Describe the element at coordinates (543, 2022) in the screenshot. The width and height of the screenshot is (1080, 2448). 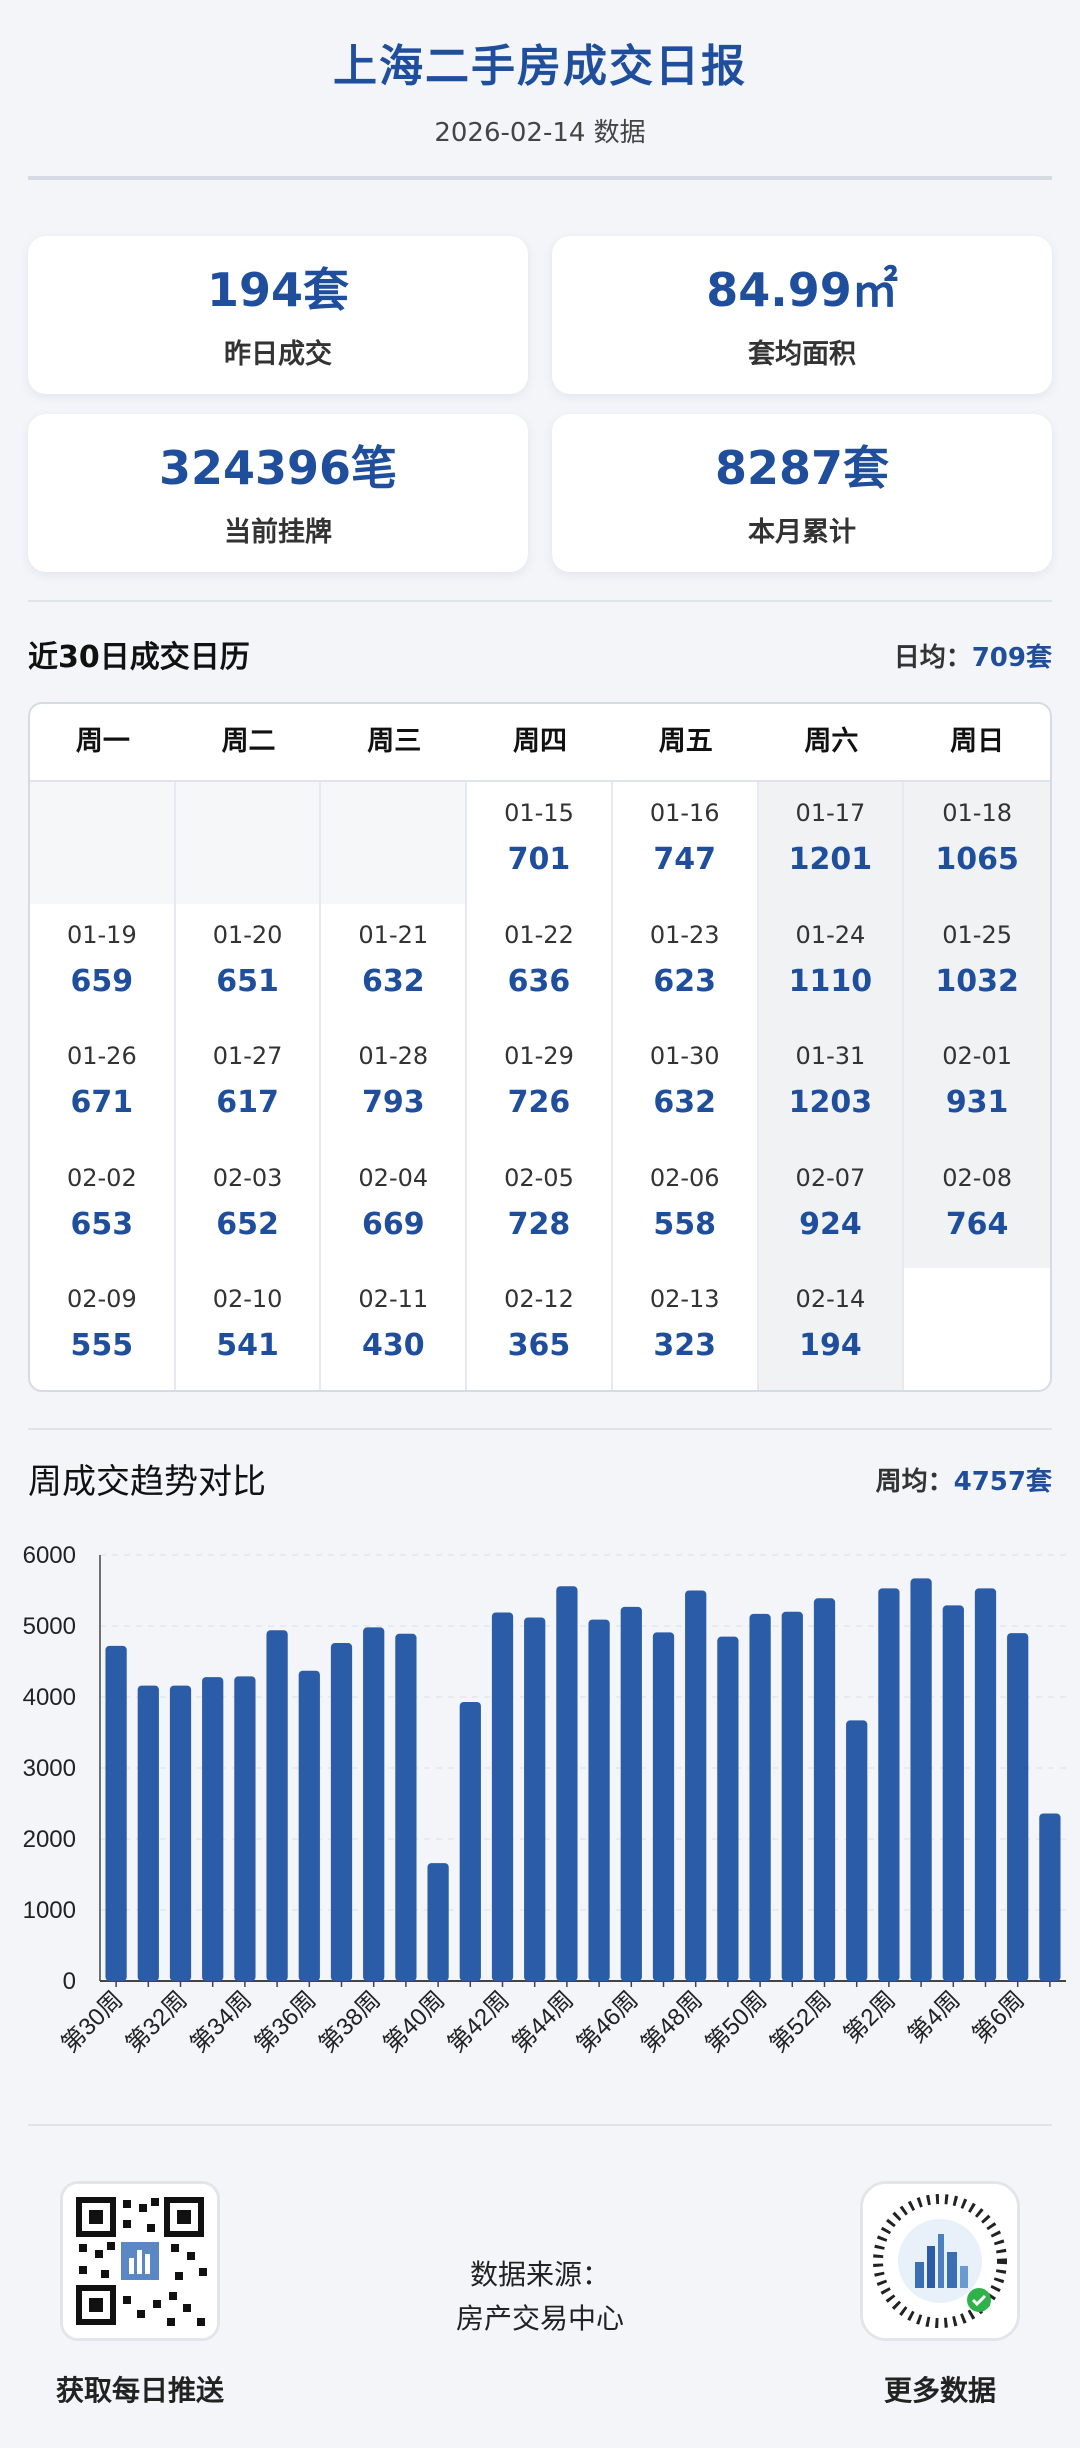
I see `x-tick-label: 第44周` at that location.